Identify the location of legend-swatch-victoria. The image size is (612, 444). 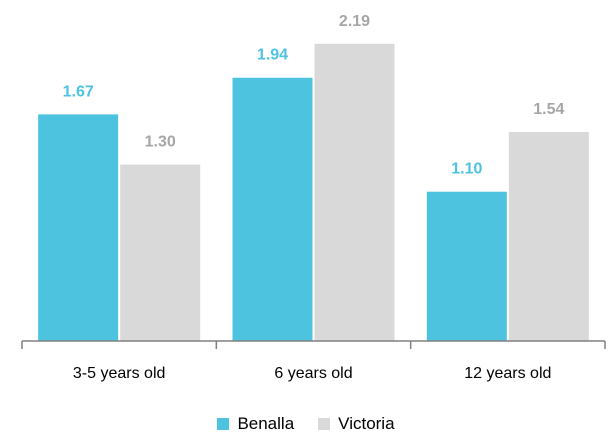
(324, 424).